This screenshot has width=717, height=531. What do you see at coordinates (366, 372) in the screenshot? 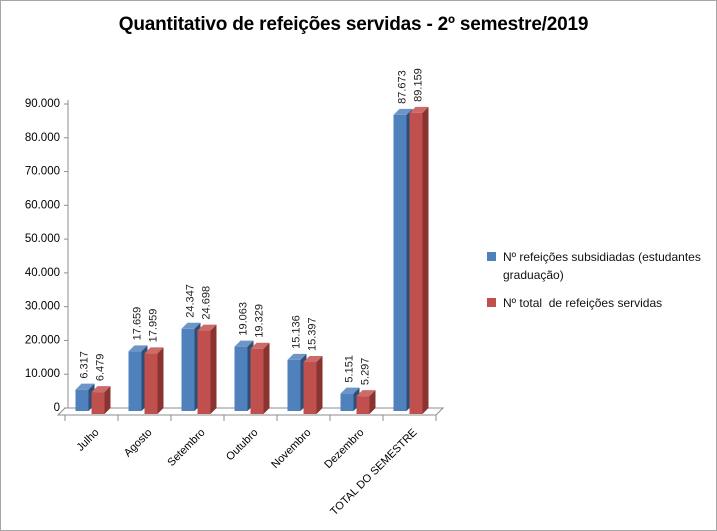
I see `bar-data-label: 5.297` at bounding box center [366, 372].